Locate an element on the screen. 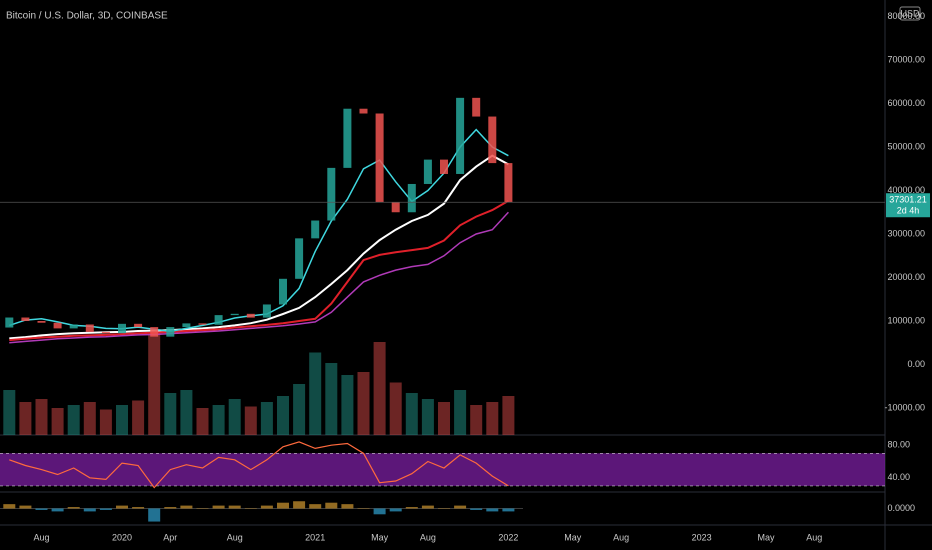 The height and width of the screenshot is (550, 932). y-tick-label: 60000.00 is located at coordinates (906, 103).